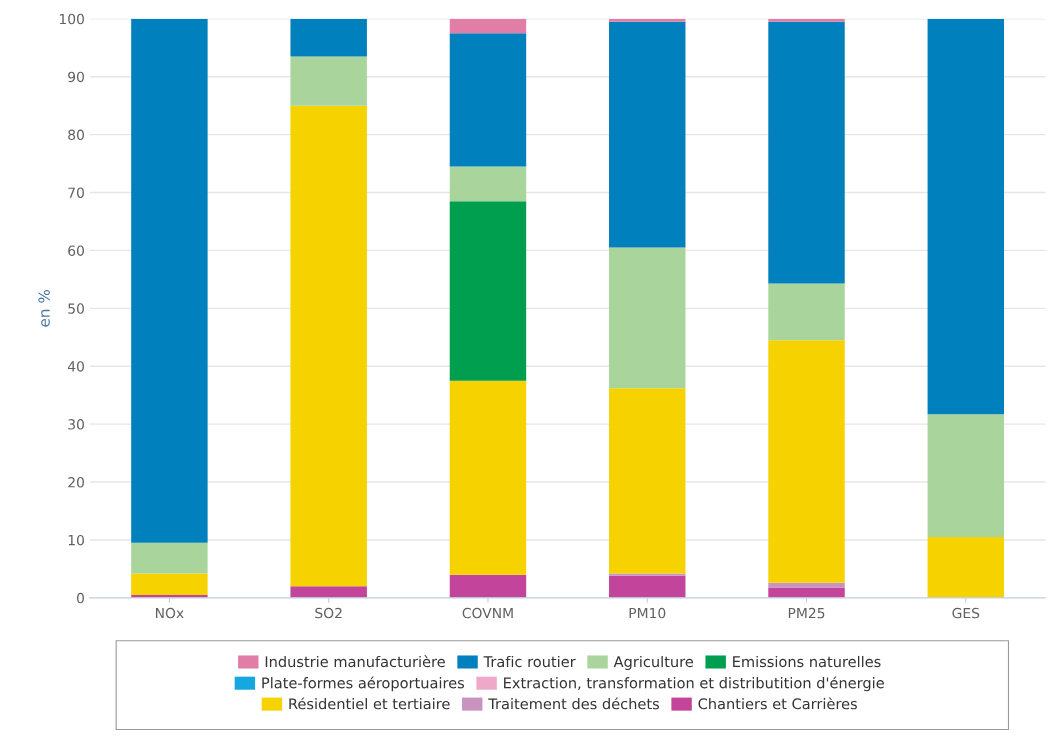 The height and width of the screenshot is (752, 1056). Describe the element at coordinates (355, 661) in the screenshot. I see `legend-label: Industrie manufacturière` at that location.